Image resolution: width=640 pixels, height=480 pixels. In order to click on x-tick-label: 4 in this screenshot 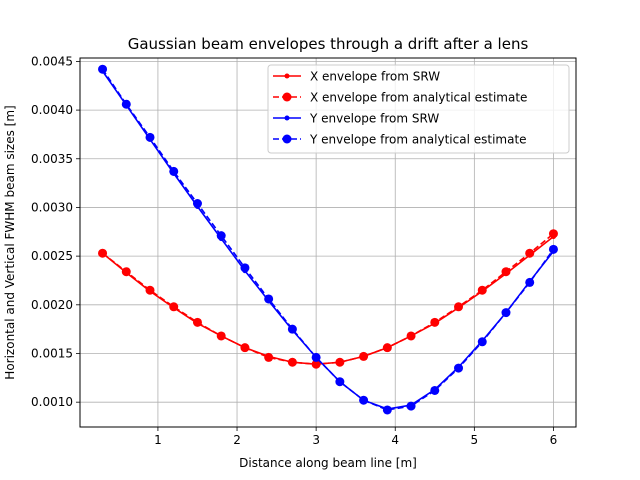, I will do `click(395, 440)`.